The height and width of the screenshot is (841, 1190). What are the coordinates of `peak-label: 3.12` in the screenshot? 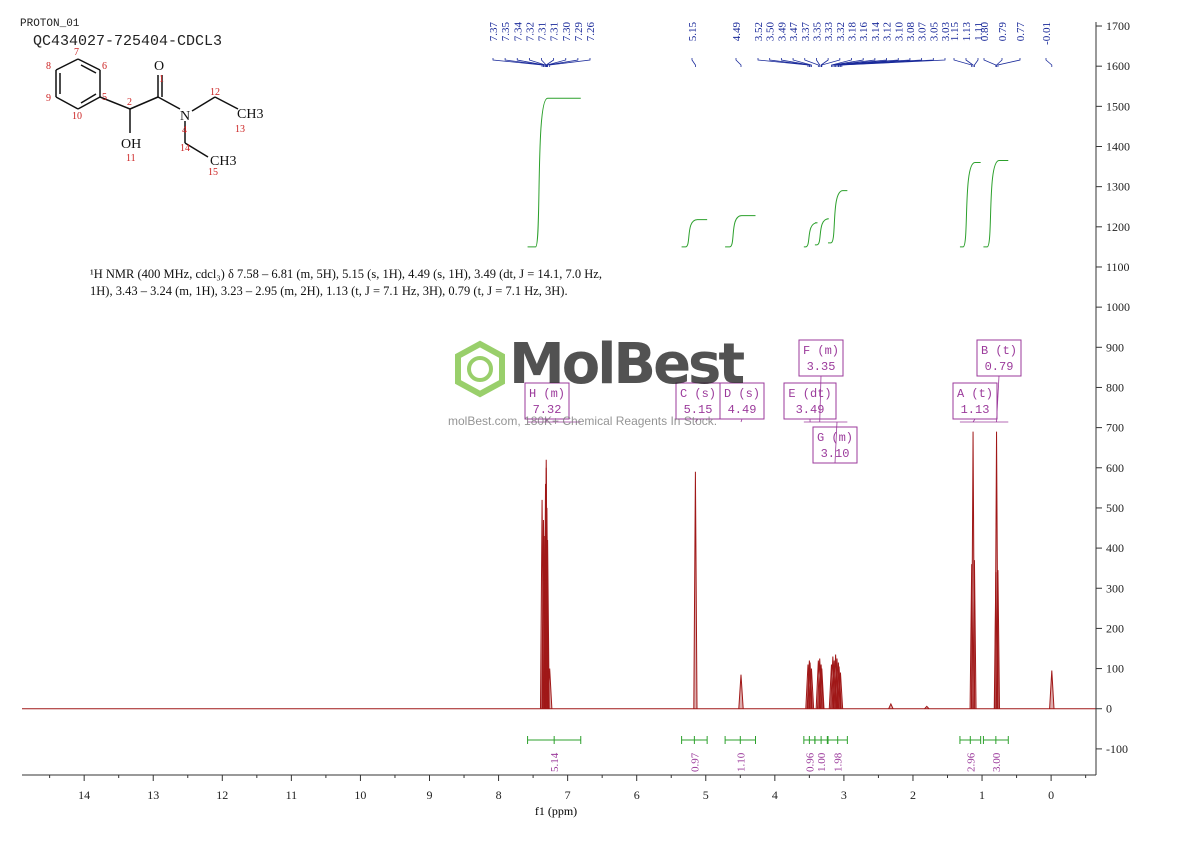 It's located at (888, 31).